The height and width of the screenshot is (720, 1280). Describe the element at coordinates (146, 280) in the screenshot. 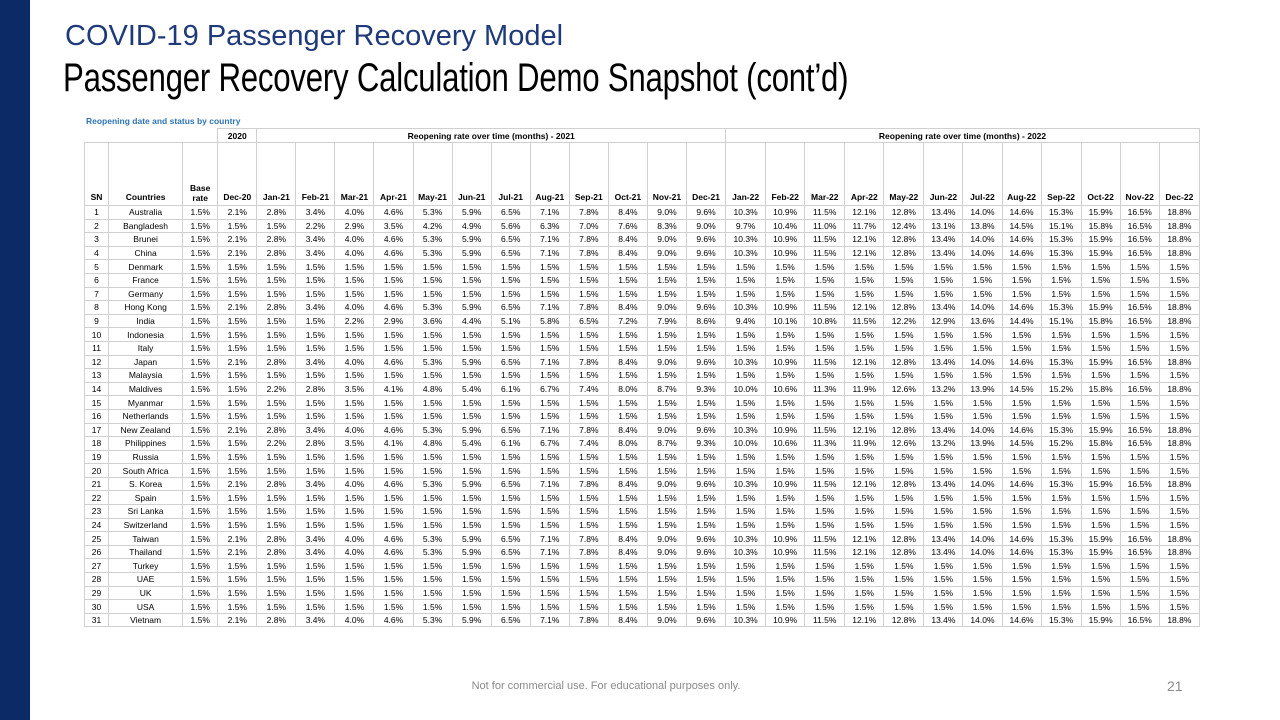

I see `country-cell: France` at that location.